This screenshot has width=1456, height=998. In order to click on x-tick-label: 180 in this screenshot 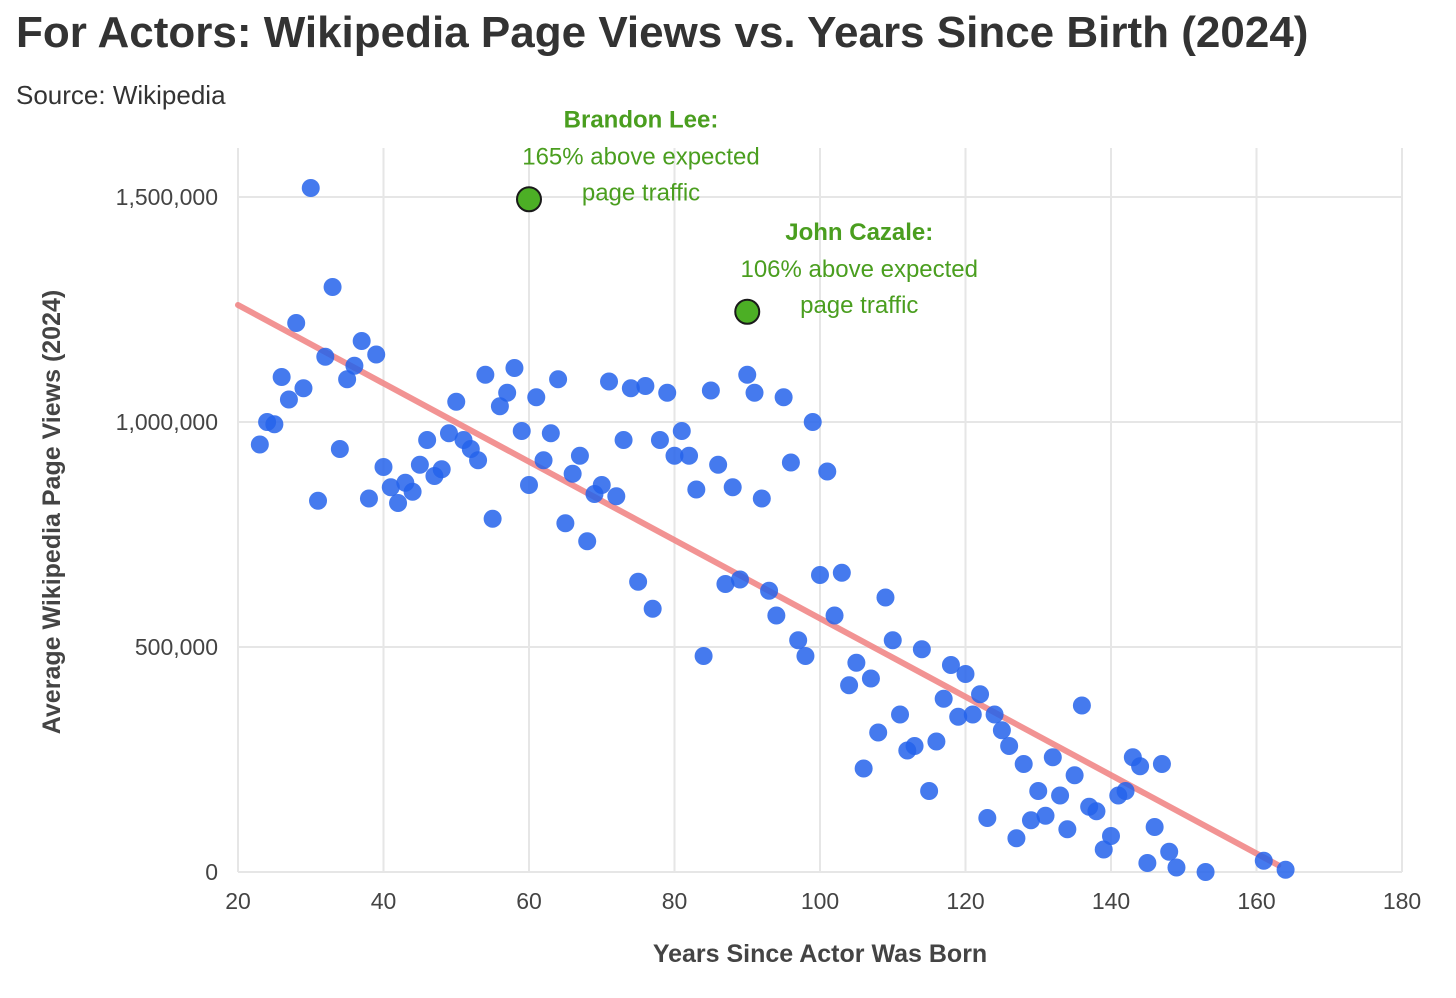, I will do `click(1402, 901)`.